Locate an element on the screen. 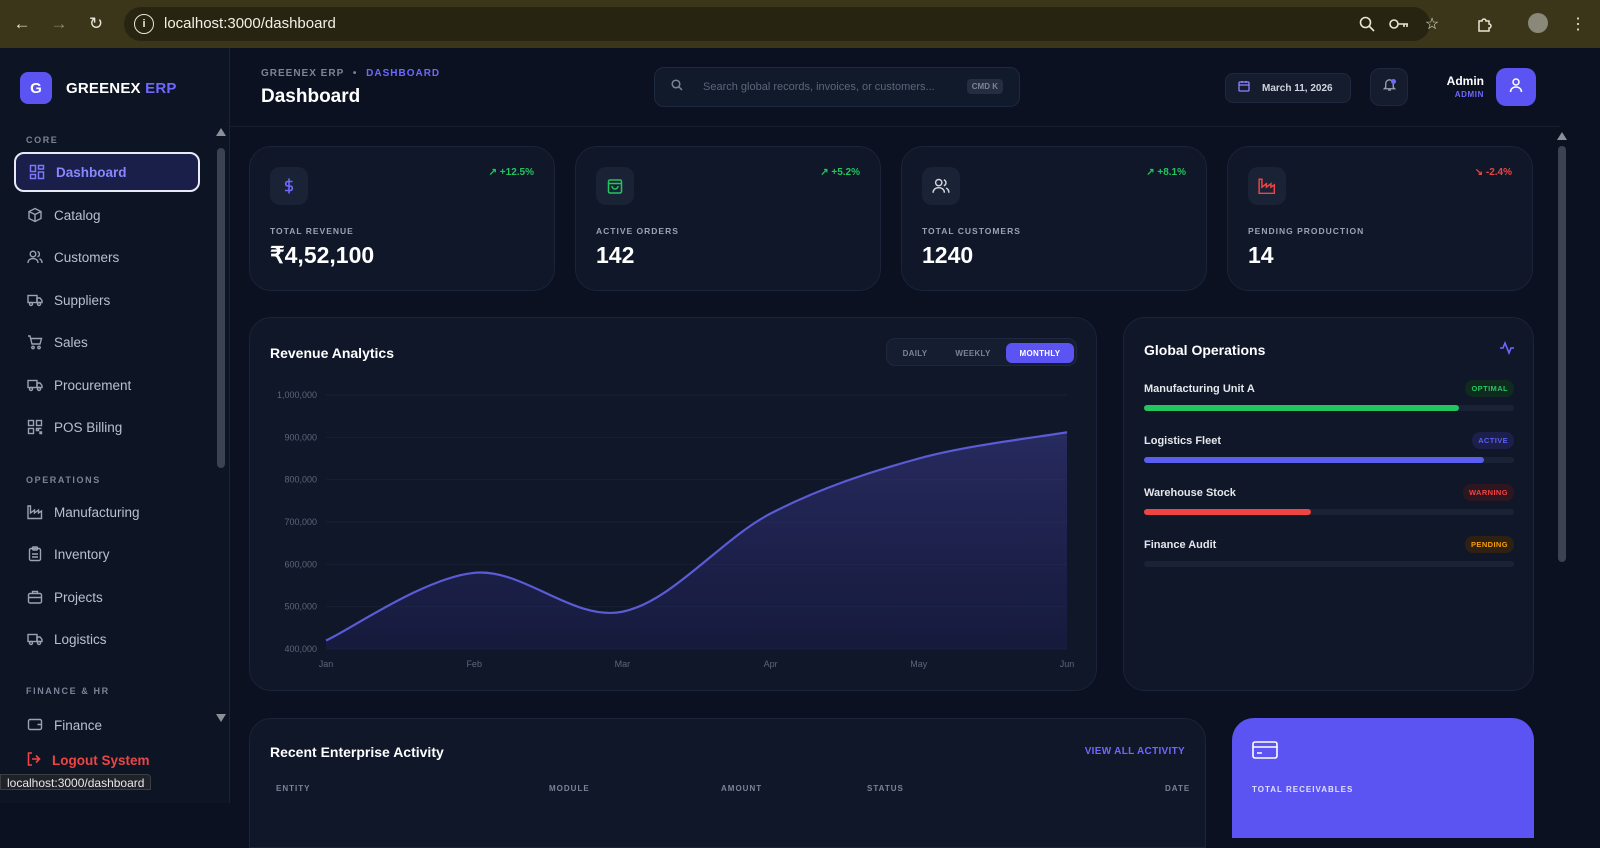 This screenshot has height=848, width=1600. stat-label: ACTIVE ORDERS is located at coordinates (637, 231).